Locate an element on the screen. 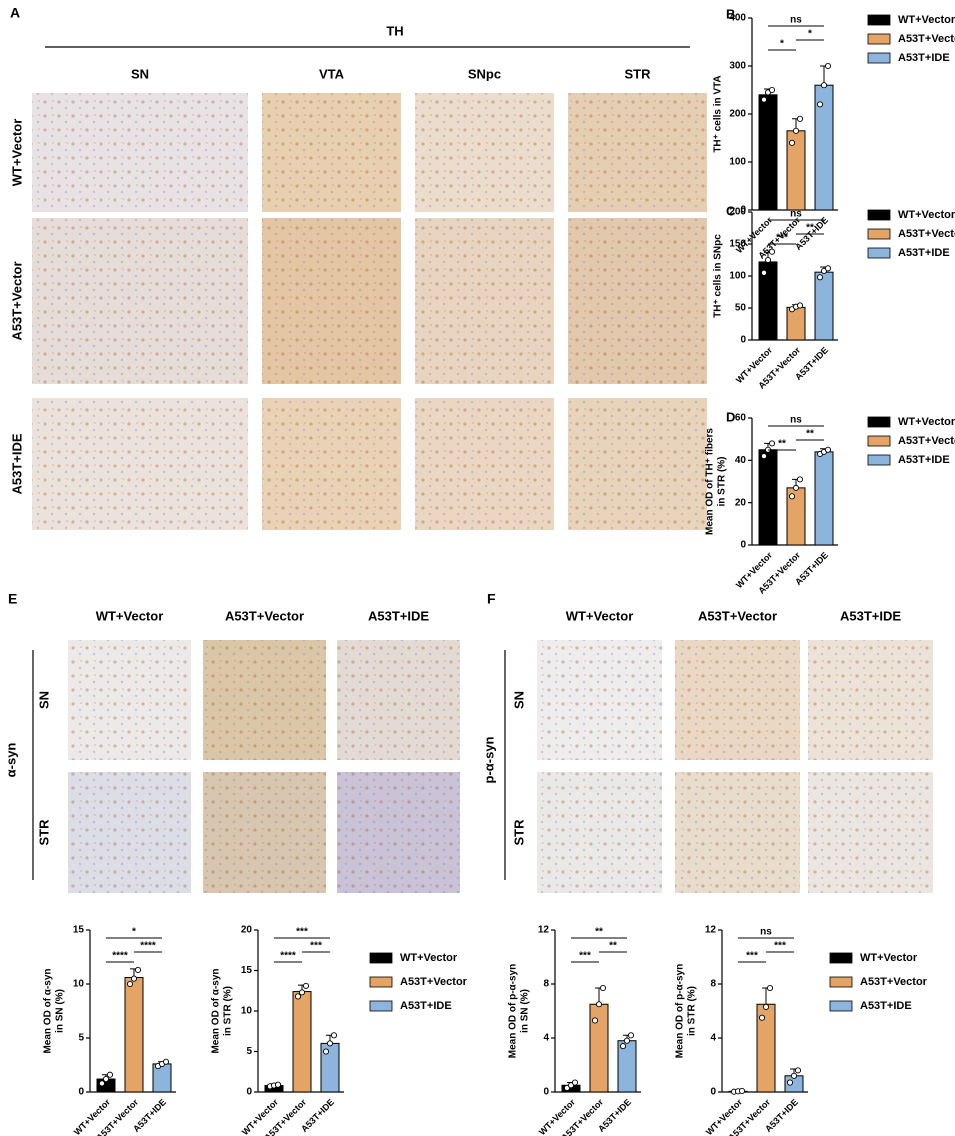 This screenshot has height=1136, width=955. panel-letter: E is located at coordinates (12, 599).